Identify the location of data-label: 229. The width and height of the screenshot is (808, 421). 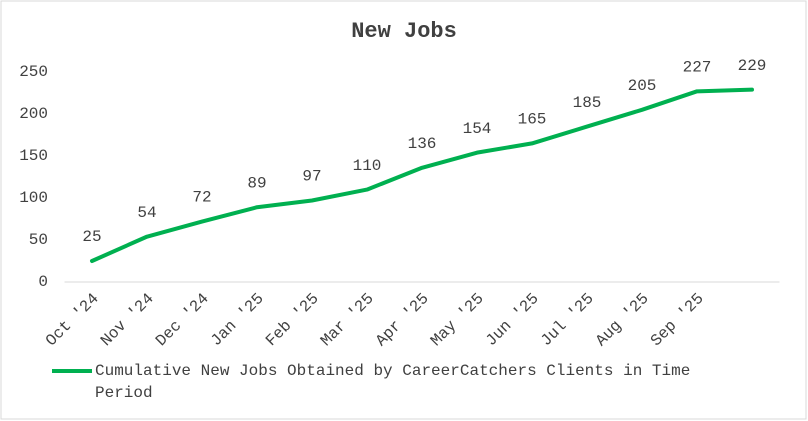
(752, 66).